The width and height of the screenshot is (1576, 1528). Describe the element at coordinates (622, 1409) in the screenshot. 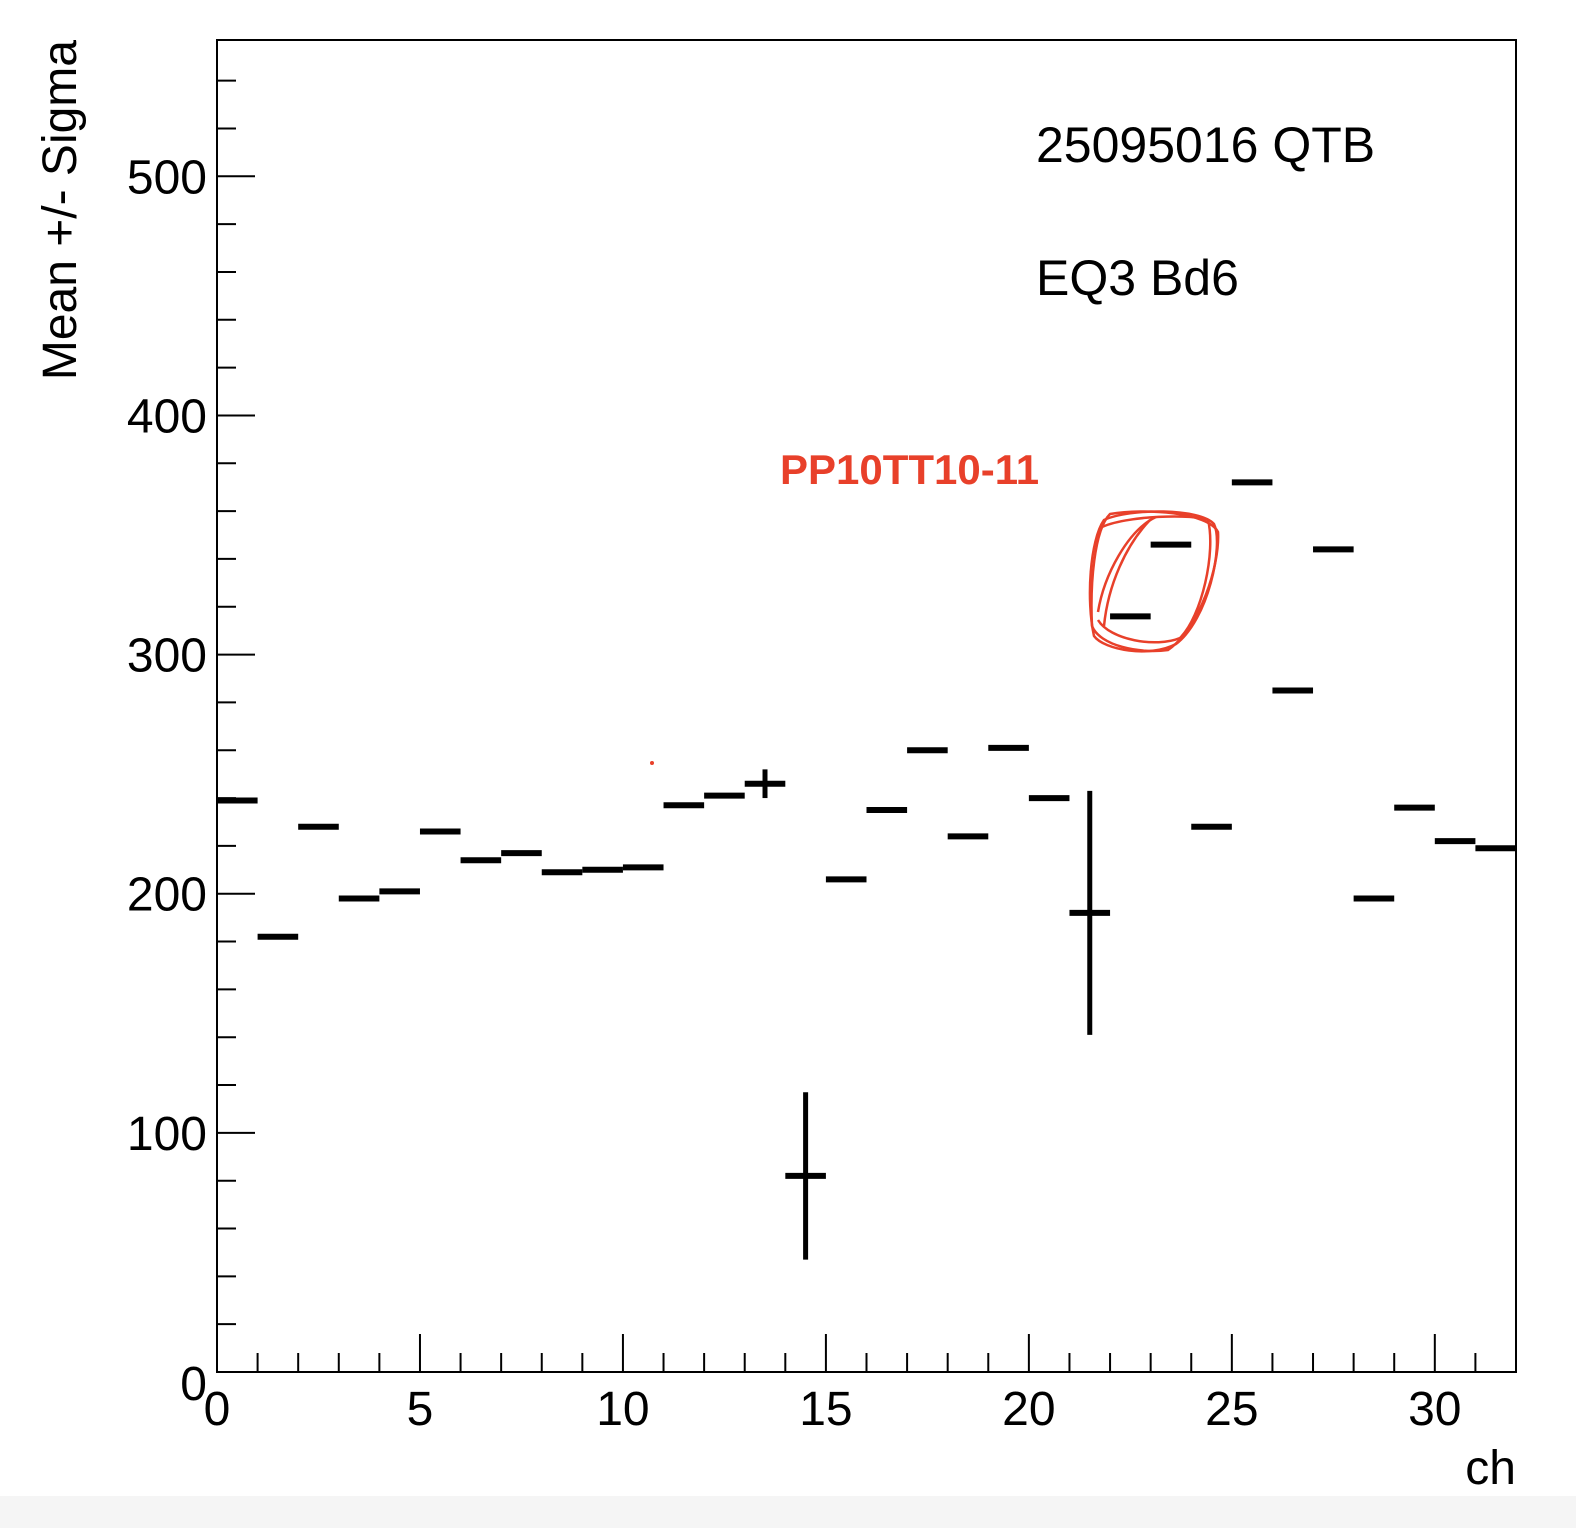

I see `x-tick-label: 10` at that location.